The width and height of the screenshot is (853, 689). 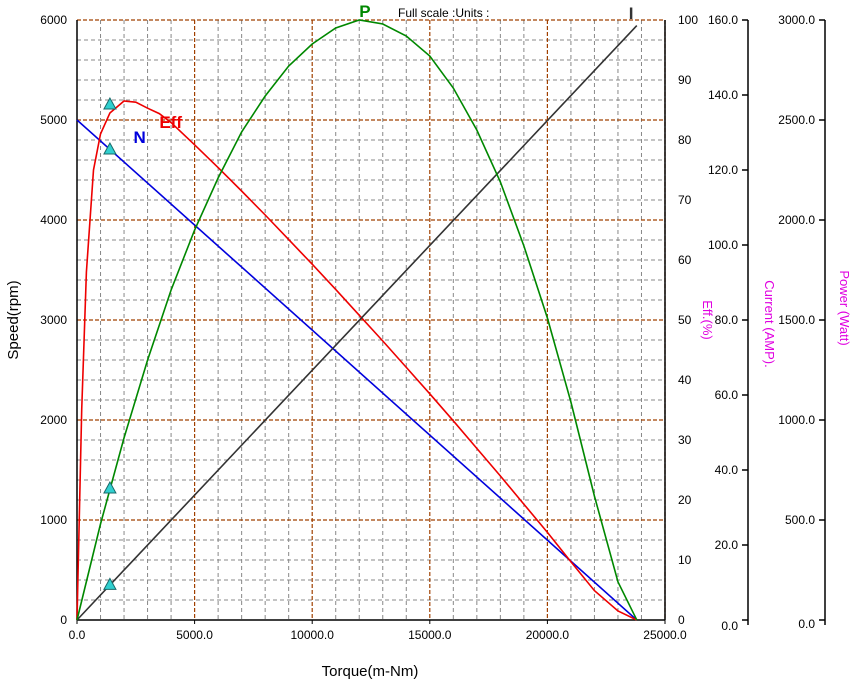 What do you see at coordinates (53, 420) in the screenshot?
I see `speed-tick-label: 2000` at bounding box center [53, 420].